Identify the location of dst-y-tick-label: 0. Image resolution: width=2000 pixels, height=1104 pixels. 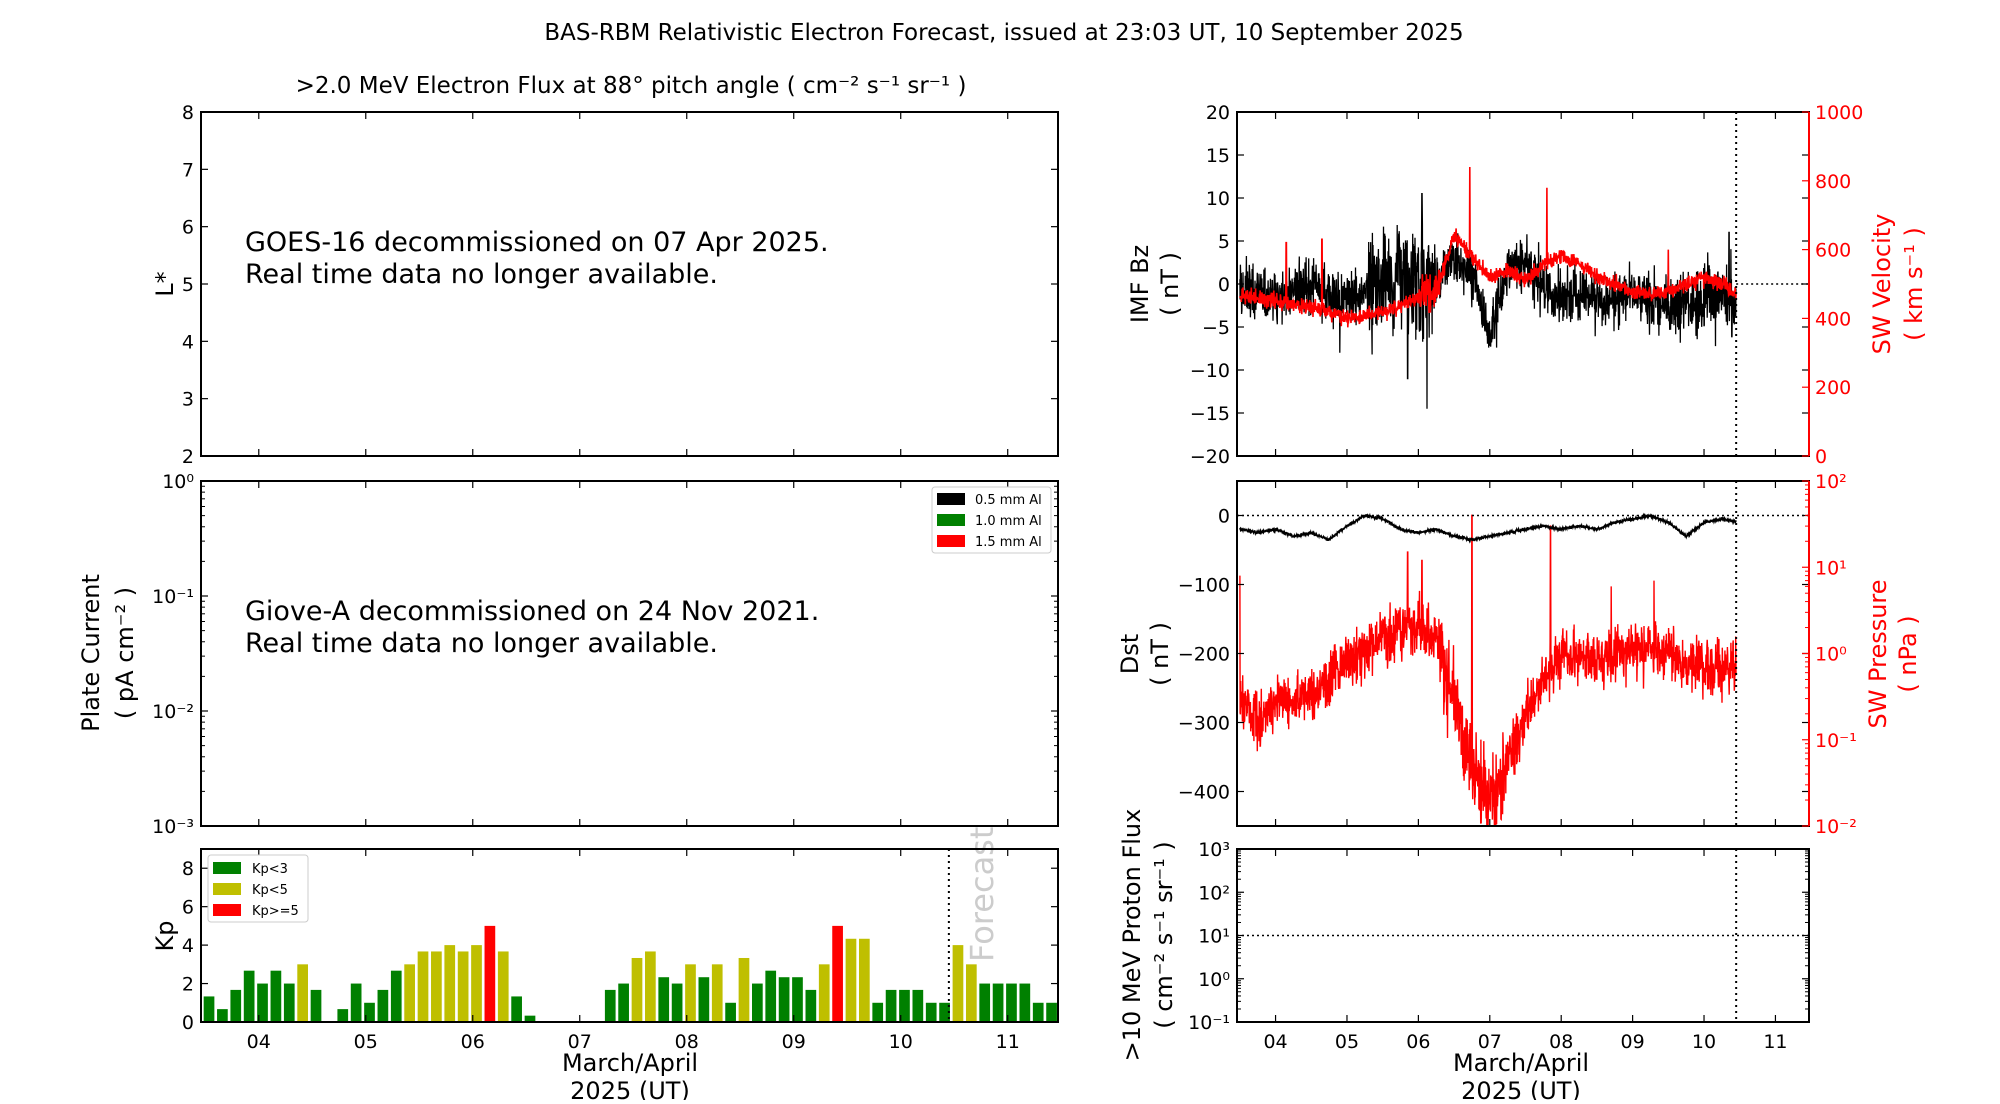
(1224, 517).